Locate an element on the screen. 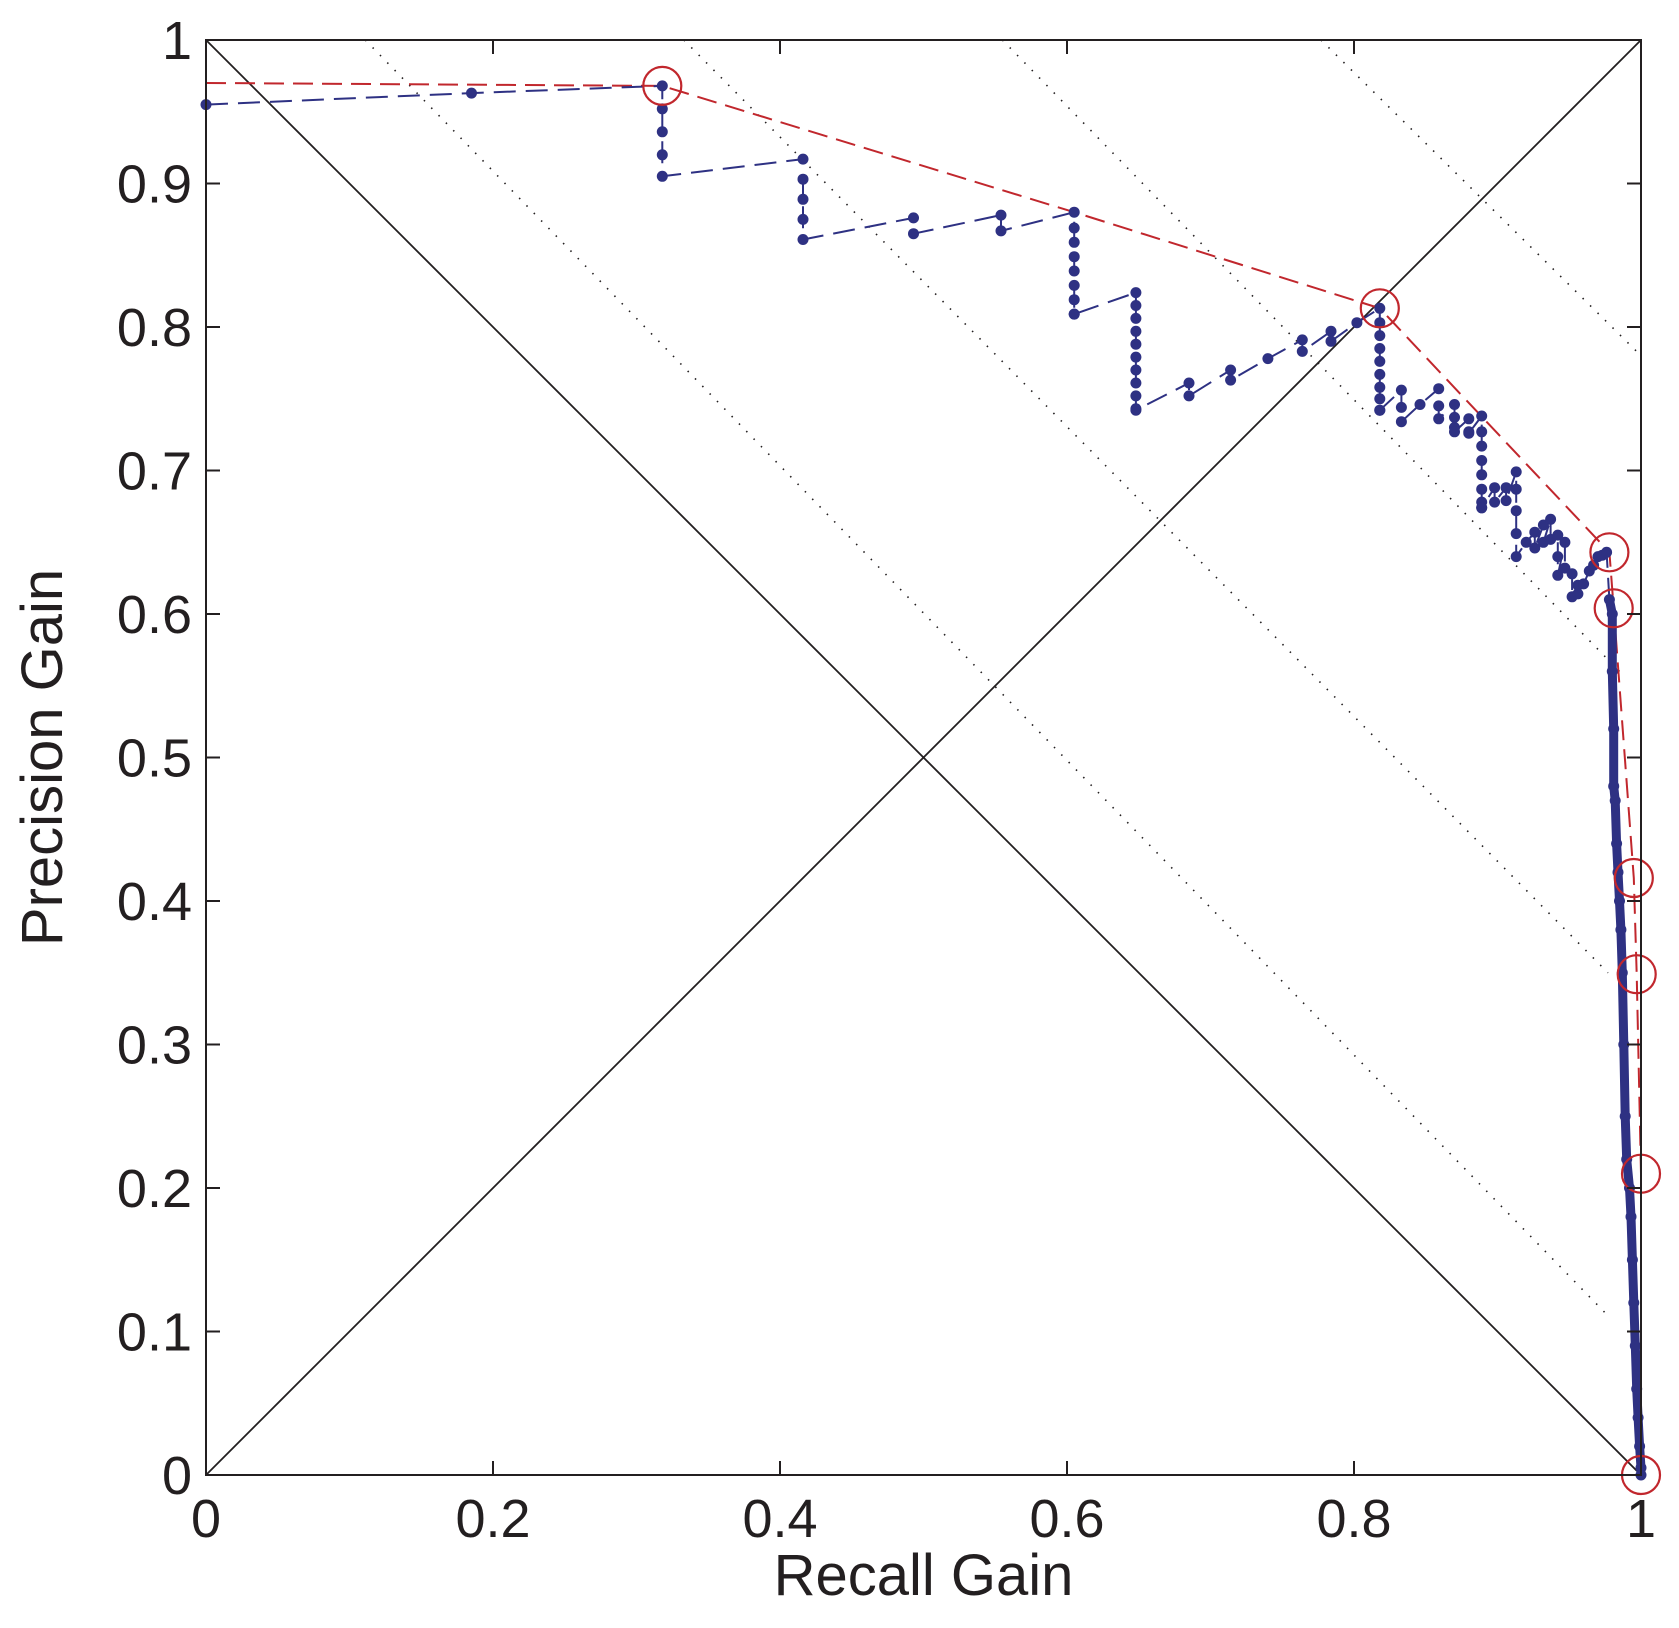 The width and height of the screenshot is (1679, 1628). x-tick-label: 0.8 is located at coordinates (1353, 1519).